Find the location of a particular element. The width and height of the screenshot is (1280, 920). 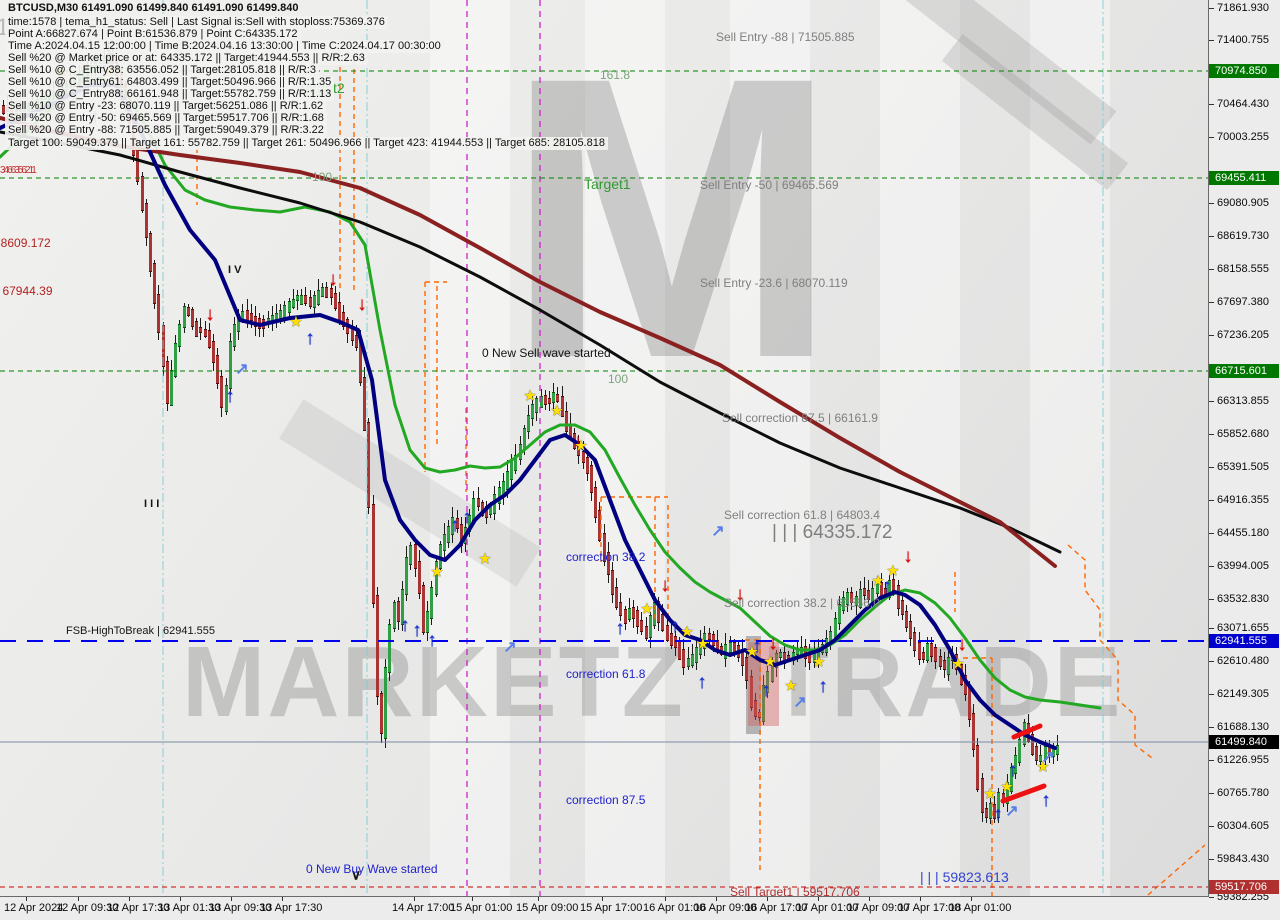

time-axis-label: 12 Apr 17:30 is located at coordinates (138, 908).